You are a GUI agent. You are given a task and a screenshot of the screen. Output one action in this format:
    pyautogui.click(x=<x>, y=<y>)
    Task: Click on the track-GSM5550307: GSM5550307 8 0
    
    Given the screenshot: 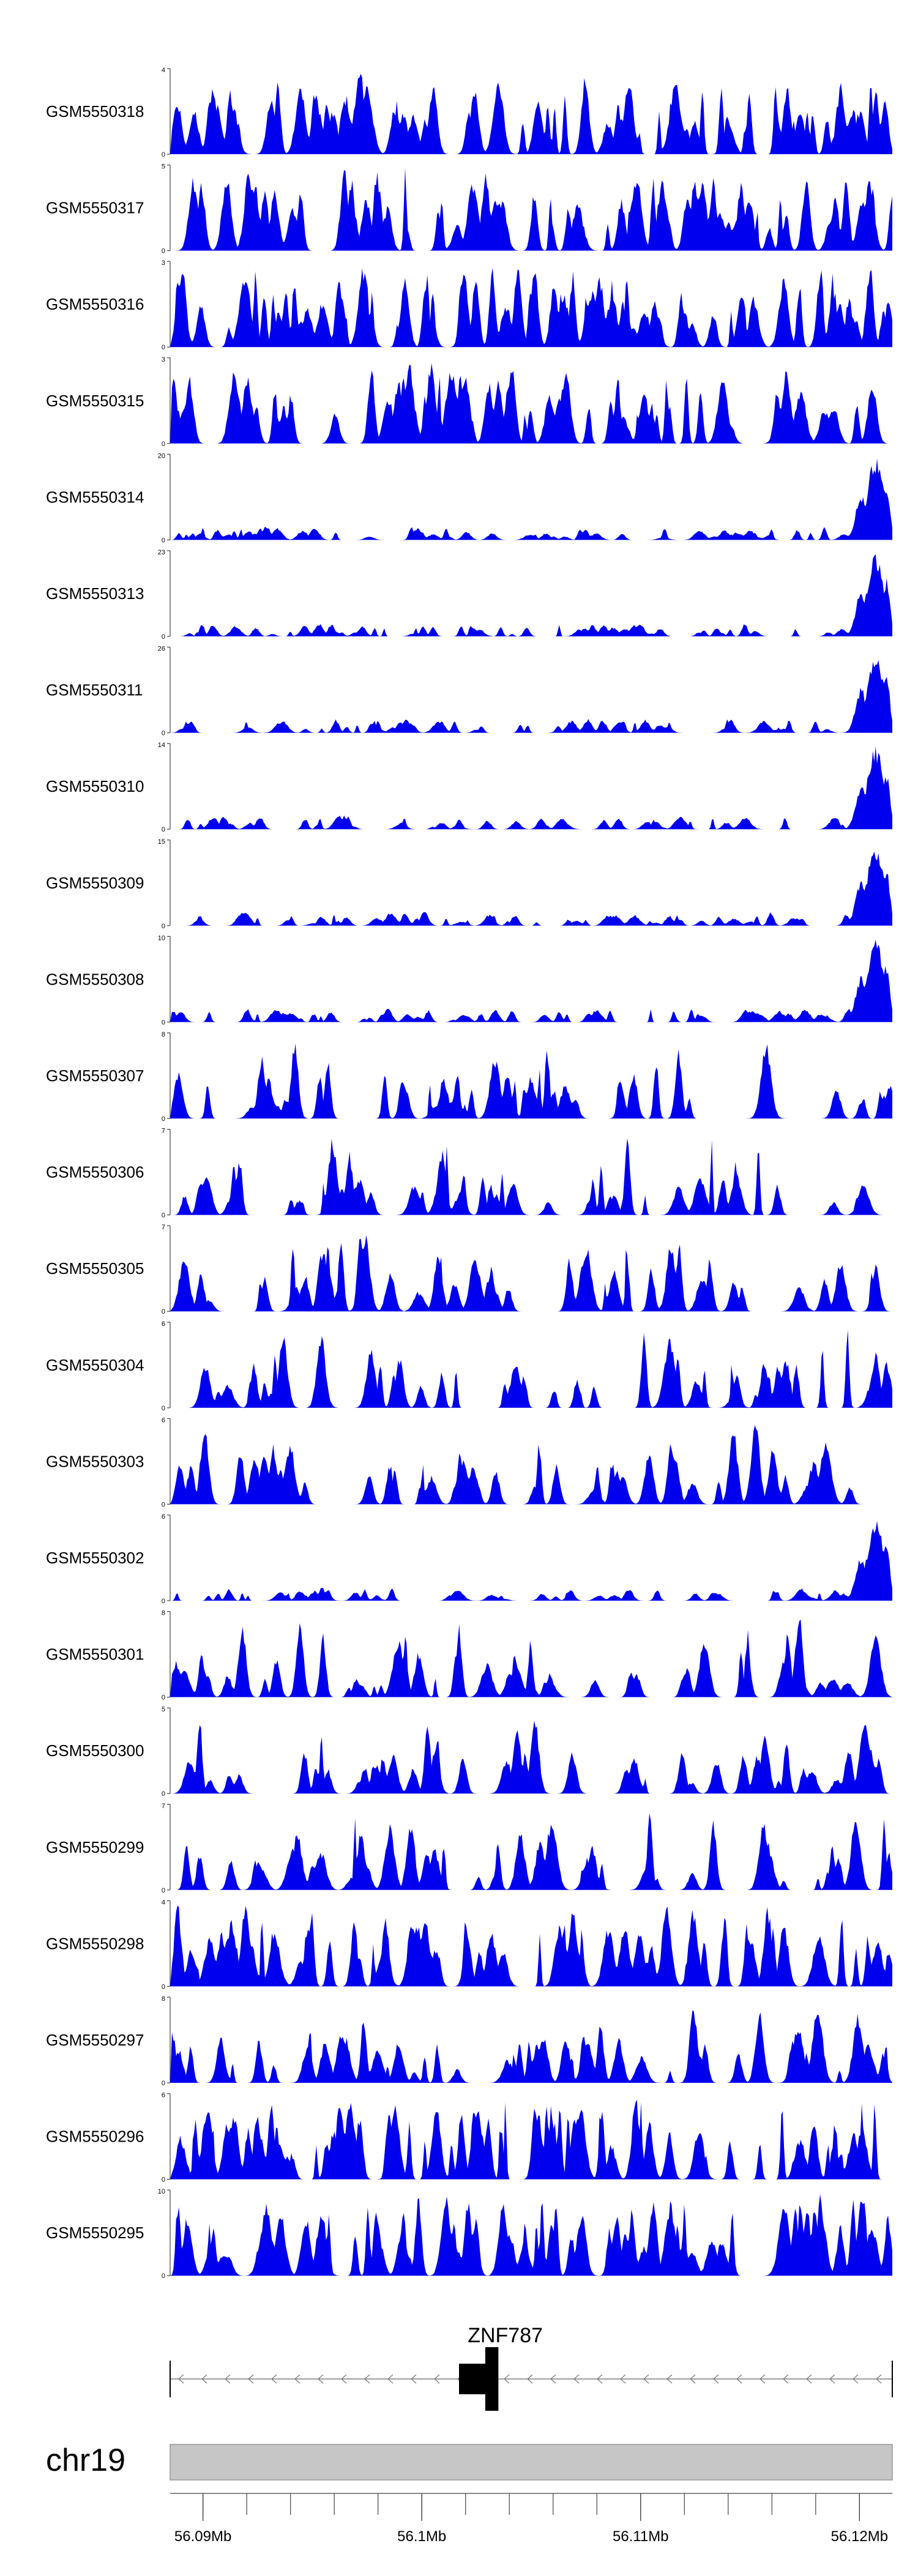 What is the action you would take?
    pyautogui.click(x=469, y=1077)
    